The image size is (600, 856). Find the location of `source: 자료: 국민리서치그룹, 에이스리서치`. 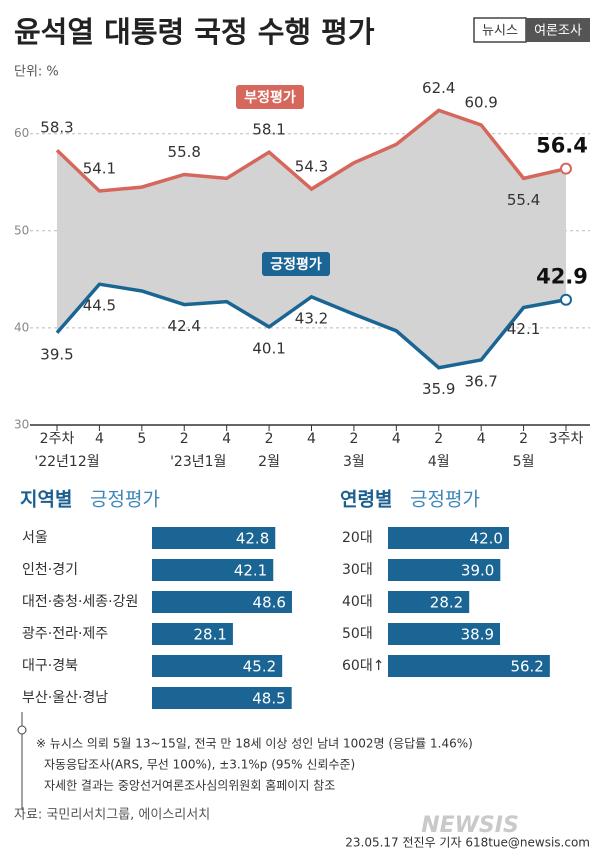

source: 자료: 국민리서치그룹, 에이스리서치 is located at coordinates (112, 815).